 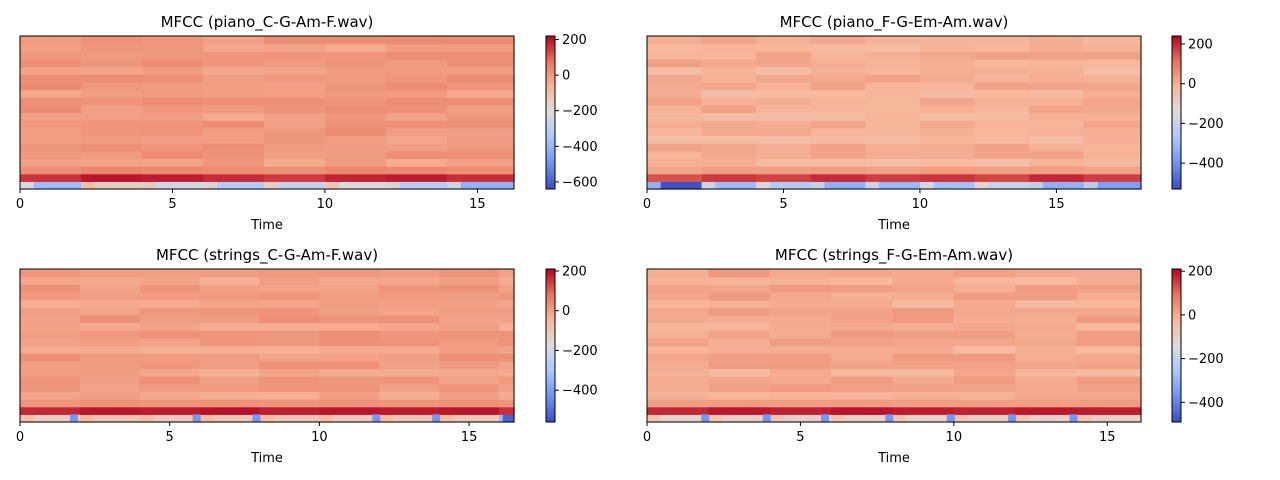 I want to click on x-axis-label: Time, so click(x=893, y=458).